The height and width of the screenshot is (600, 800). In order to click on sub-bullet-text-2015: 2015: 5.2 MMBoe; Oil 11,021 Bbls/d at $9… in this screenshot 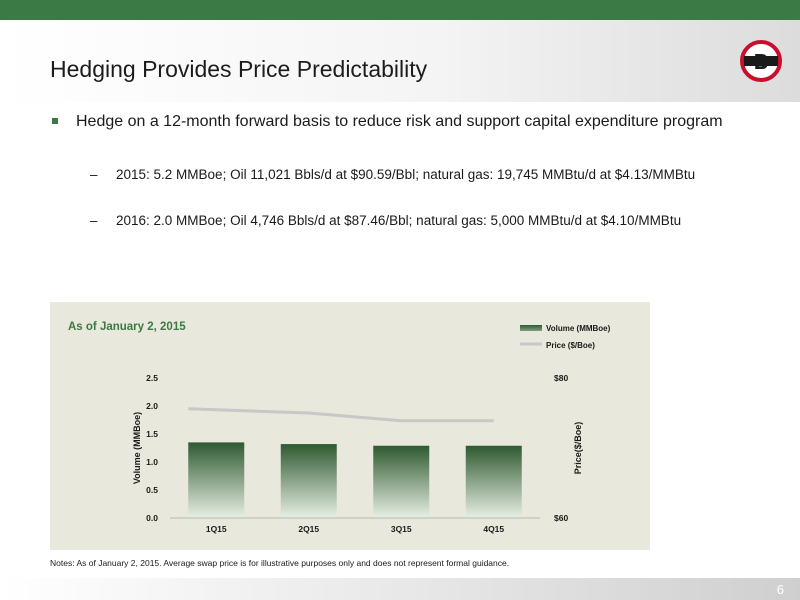, I will do `click(406, 174)`.